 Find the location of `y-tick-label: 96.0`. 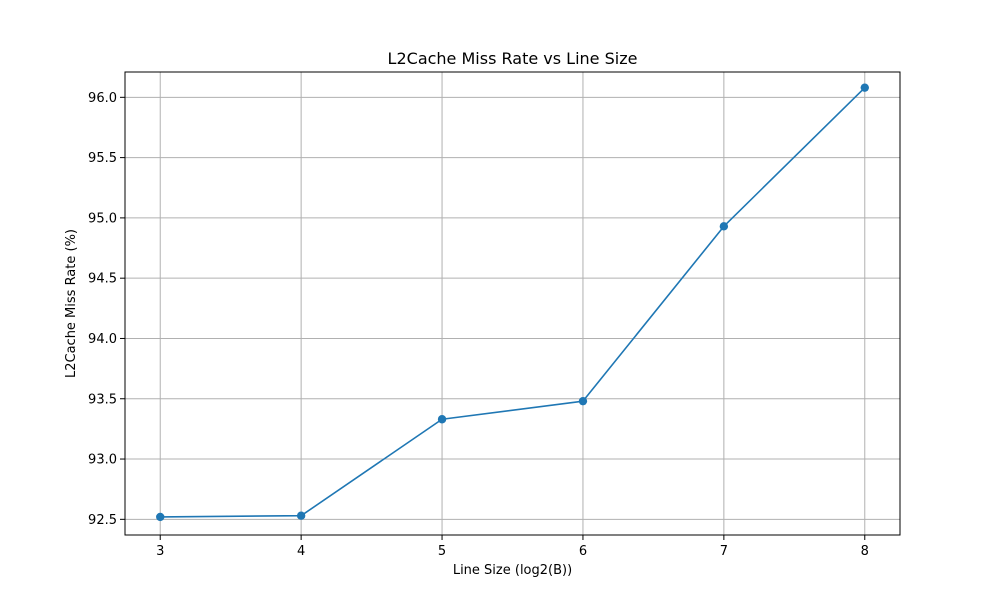

y-tick-label: 96.0 is located at coordinates (102, 98).